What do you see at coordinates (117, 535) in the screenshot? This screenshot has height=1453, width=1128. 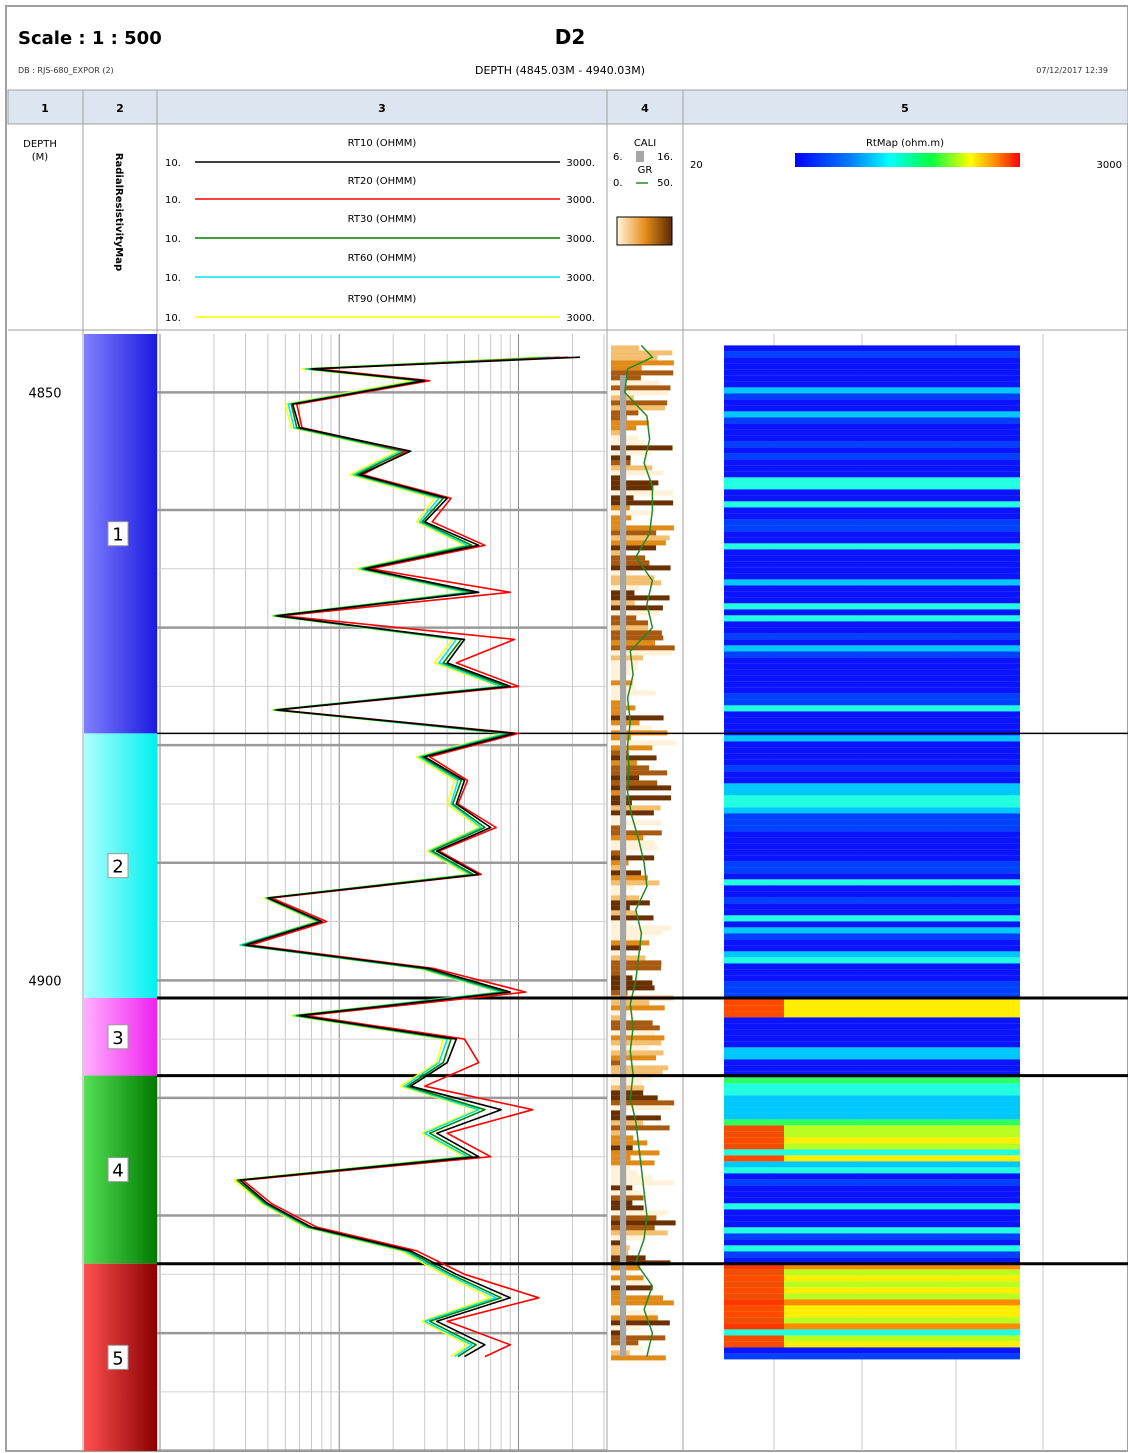 I see `zone-label: 1` at bounding box center [117, 535].